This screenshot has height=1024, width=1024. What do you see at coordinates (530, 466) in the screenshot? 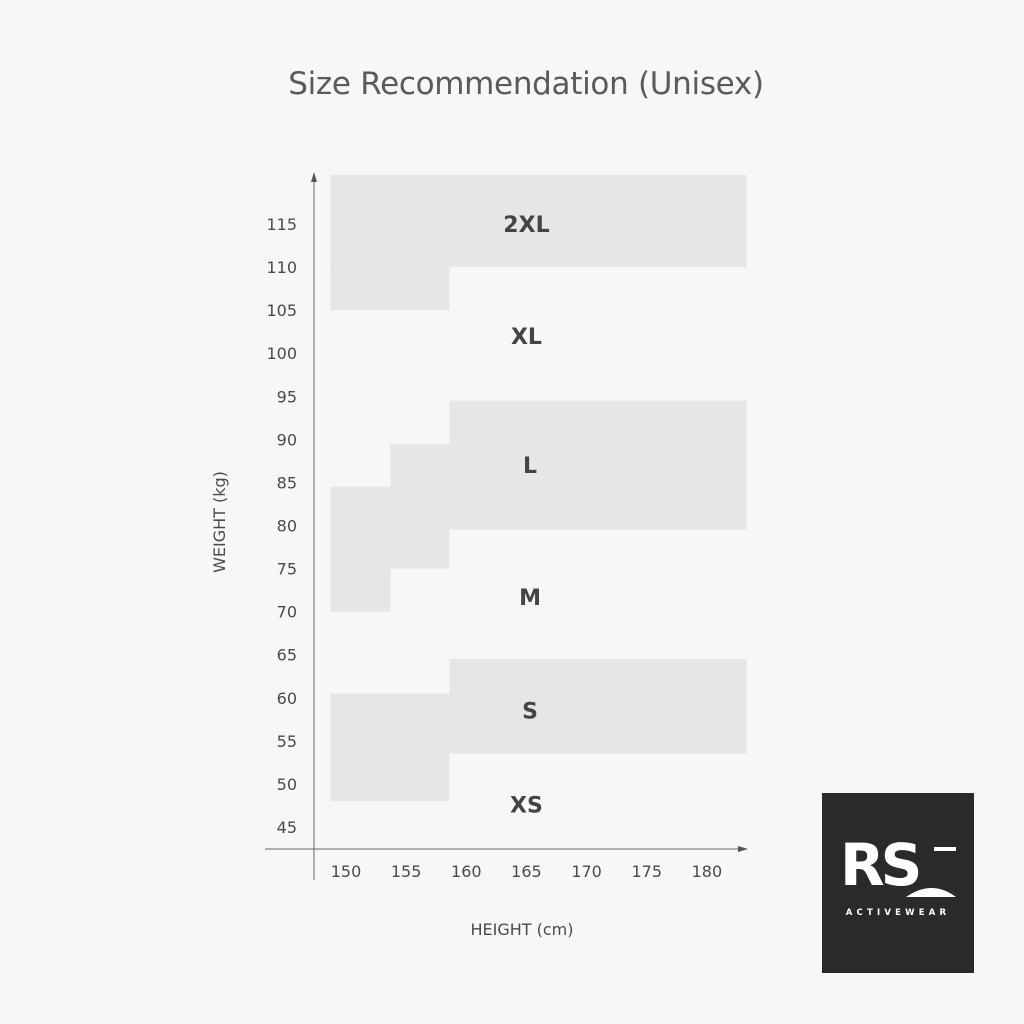
I see `size-label-l: L` at bounding box center [530, 466].